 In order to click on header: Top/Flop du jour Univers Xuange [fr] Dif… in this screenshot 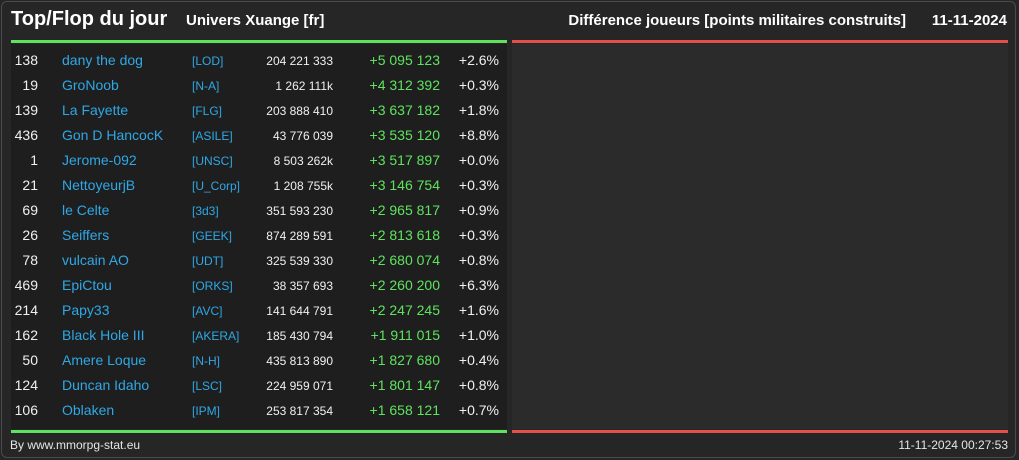, I will do `click(509, 20)`.